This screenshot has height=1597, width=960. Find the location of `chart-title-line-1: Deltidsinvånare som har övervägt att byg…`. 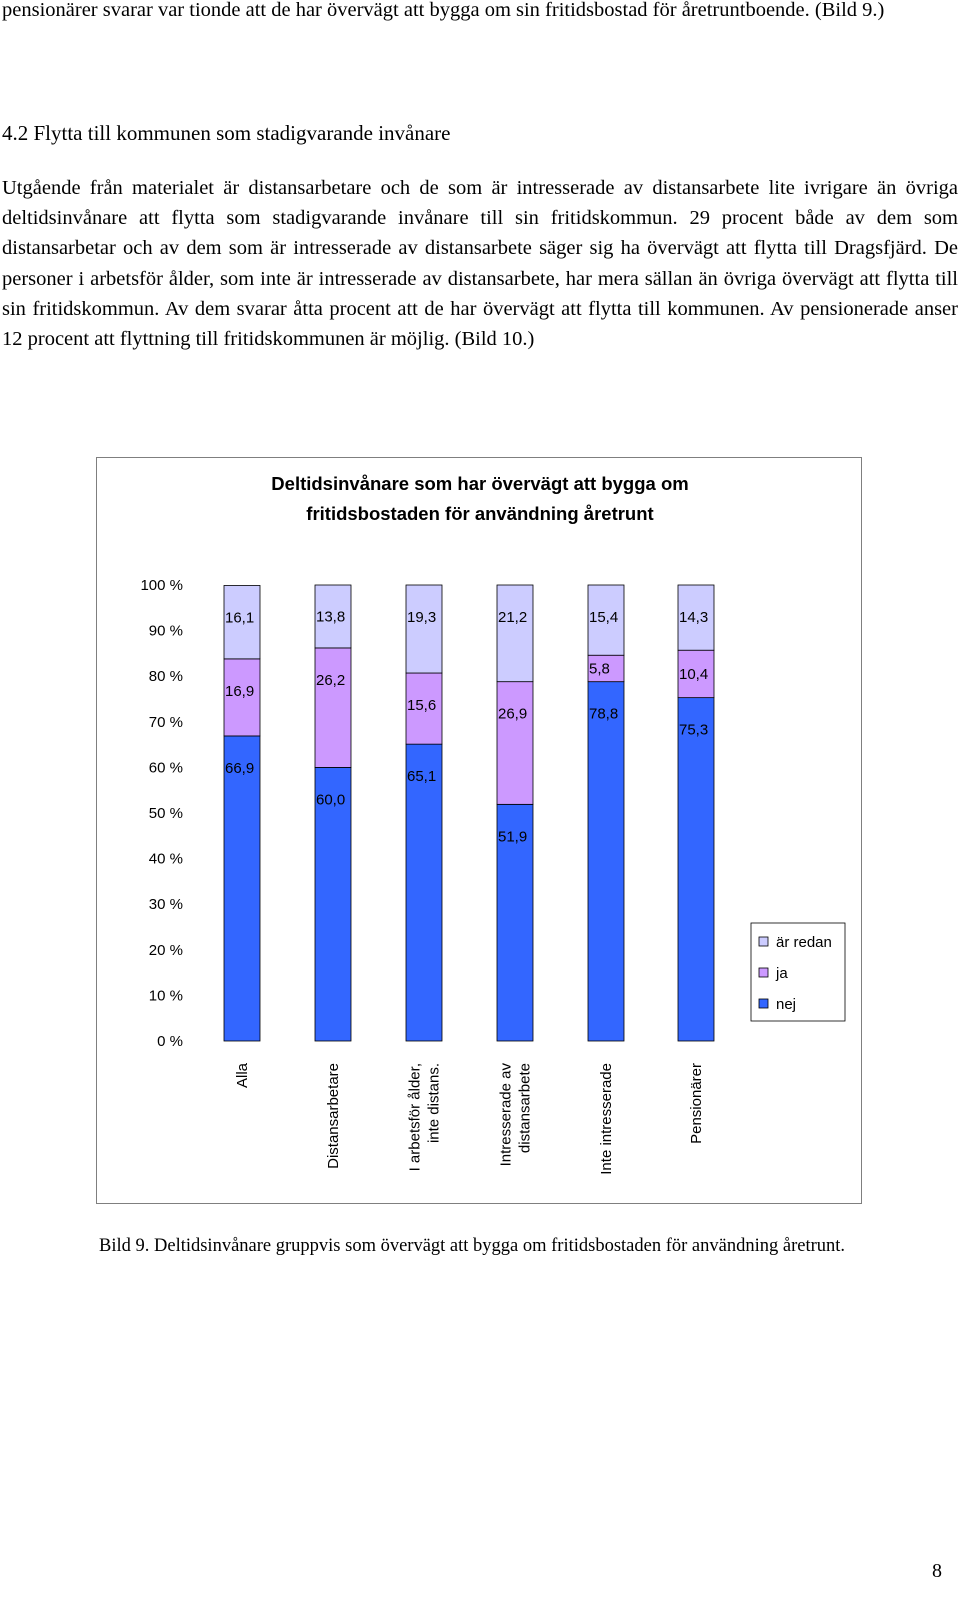

chart-title-line-1: Deltidsinvånare som har övervägt att byg… is located at coordinates (480, 483).